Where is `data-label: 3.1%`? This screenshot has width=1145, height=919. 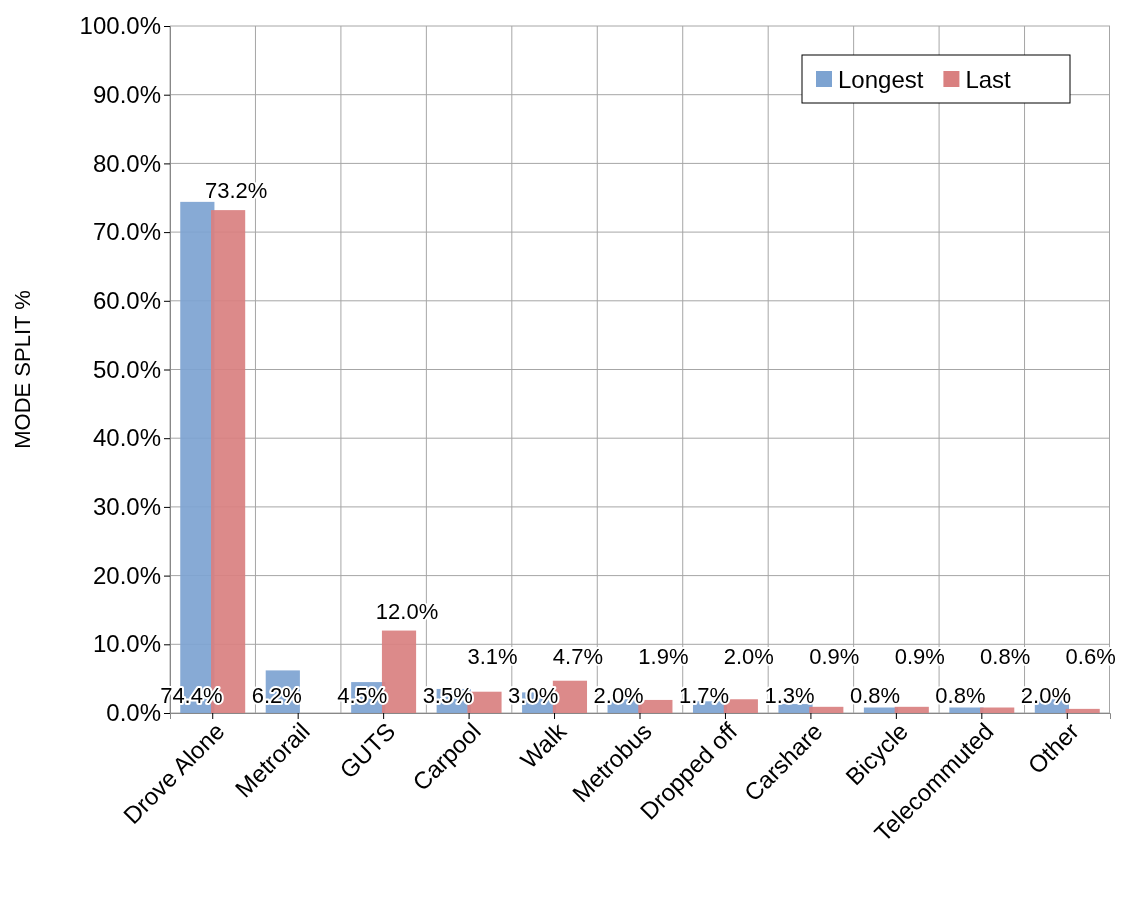 data-label: 3.1% is located at coordinates (492, 656).